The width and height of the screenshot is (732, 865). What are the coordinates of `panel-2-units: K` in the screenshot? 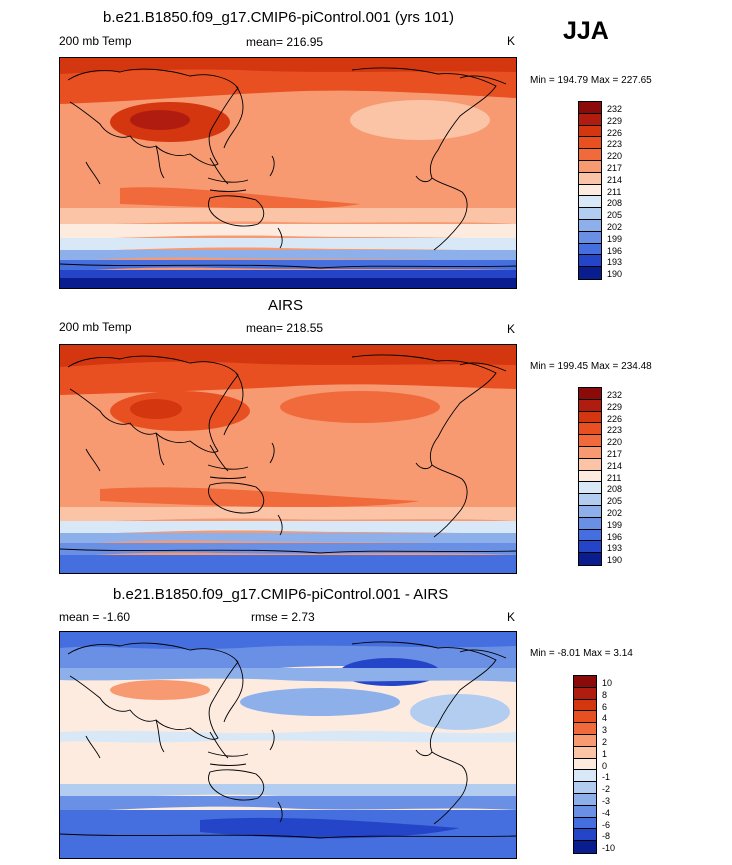 It's located at (511, 329).